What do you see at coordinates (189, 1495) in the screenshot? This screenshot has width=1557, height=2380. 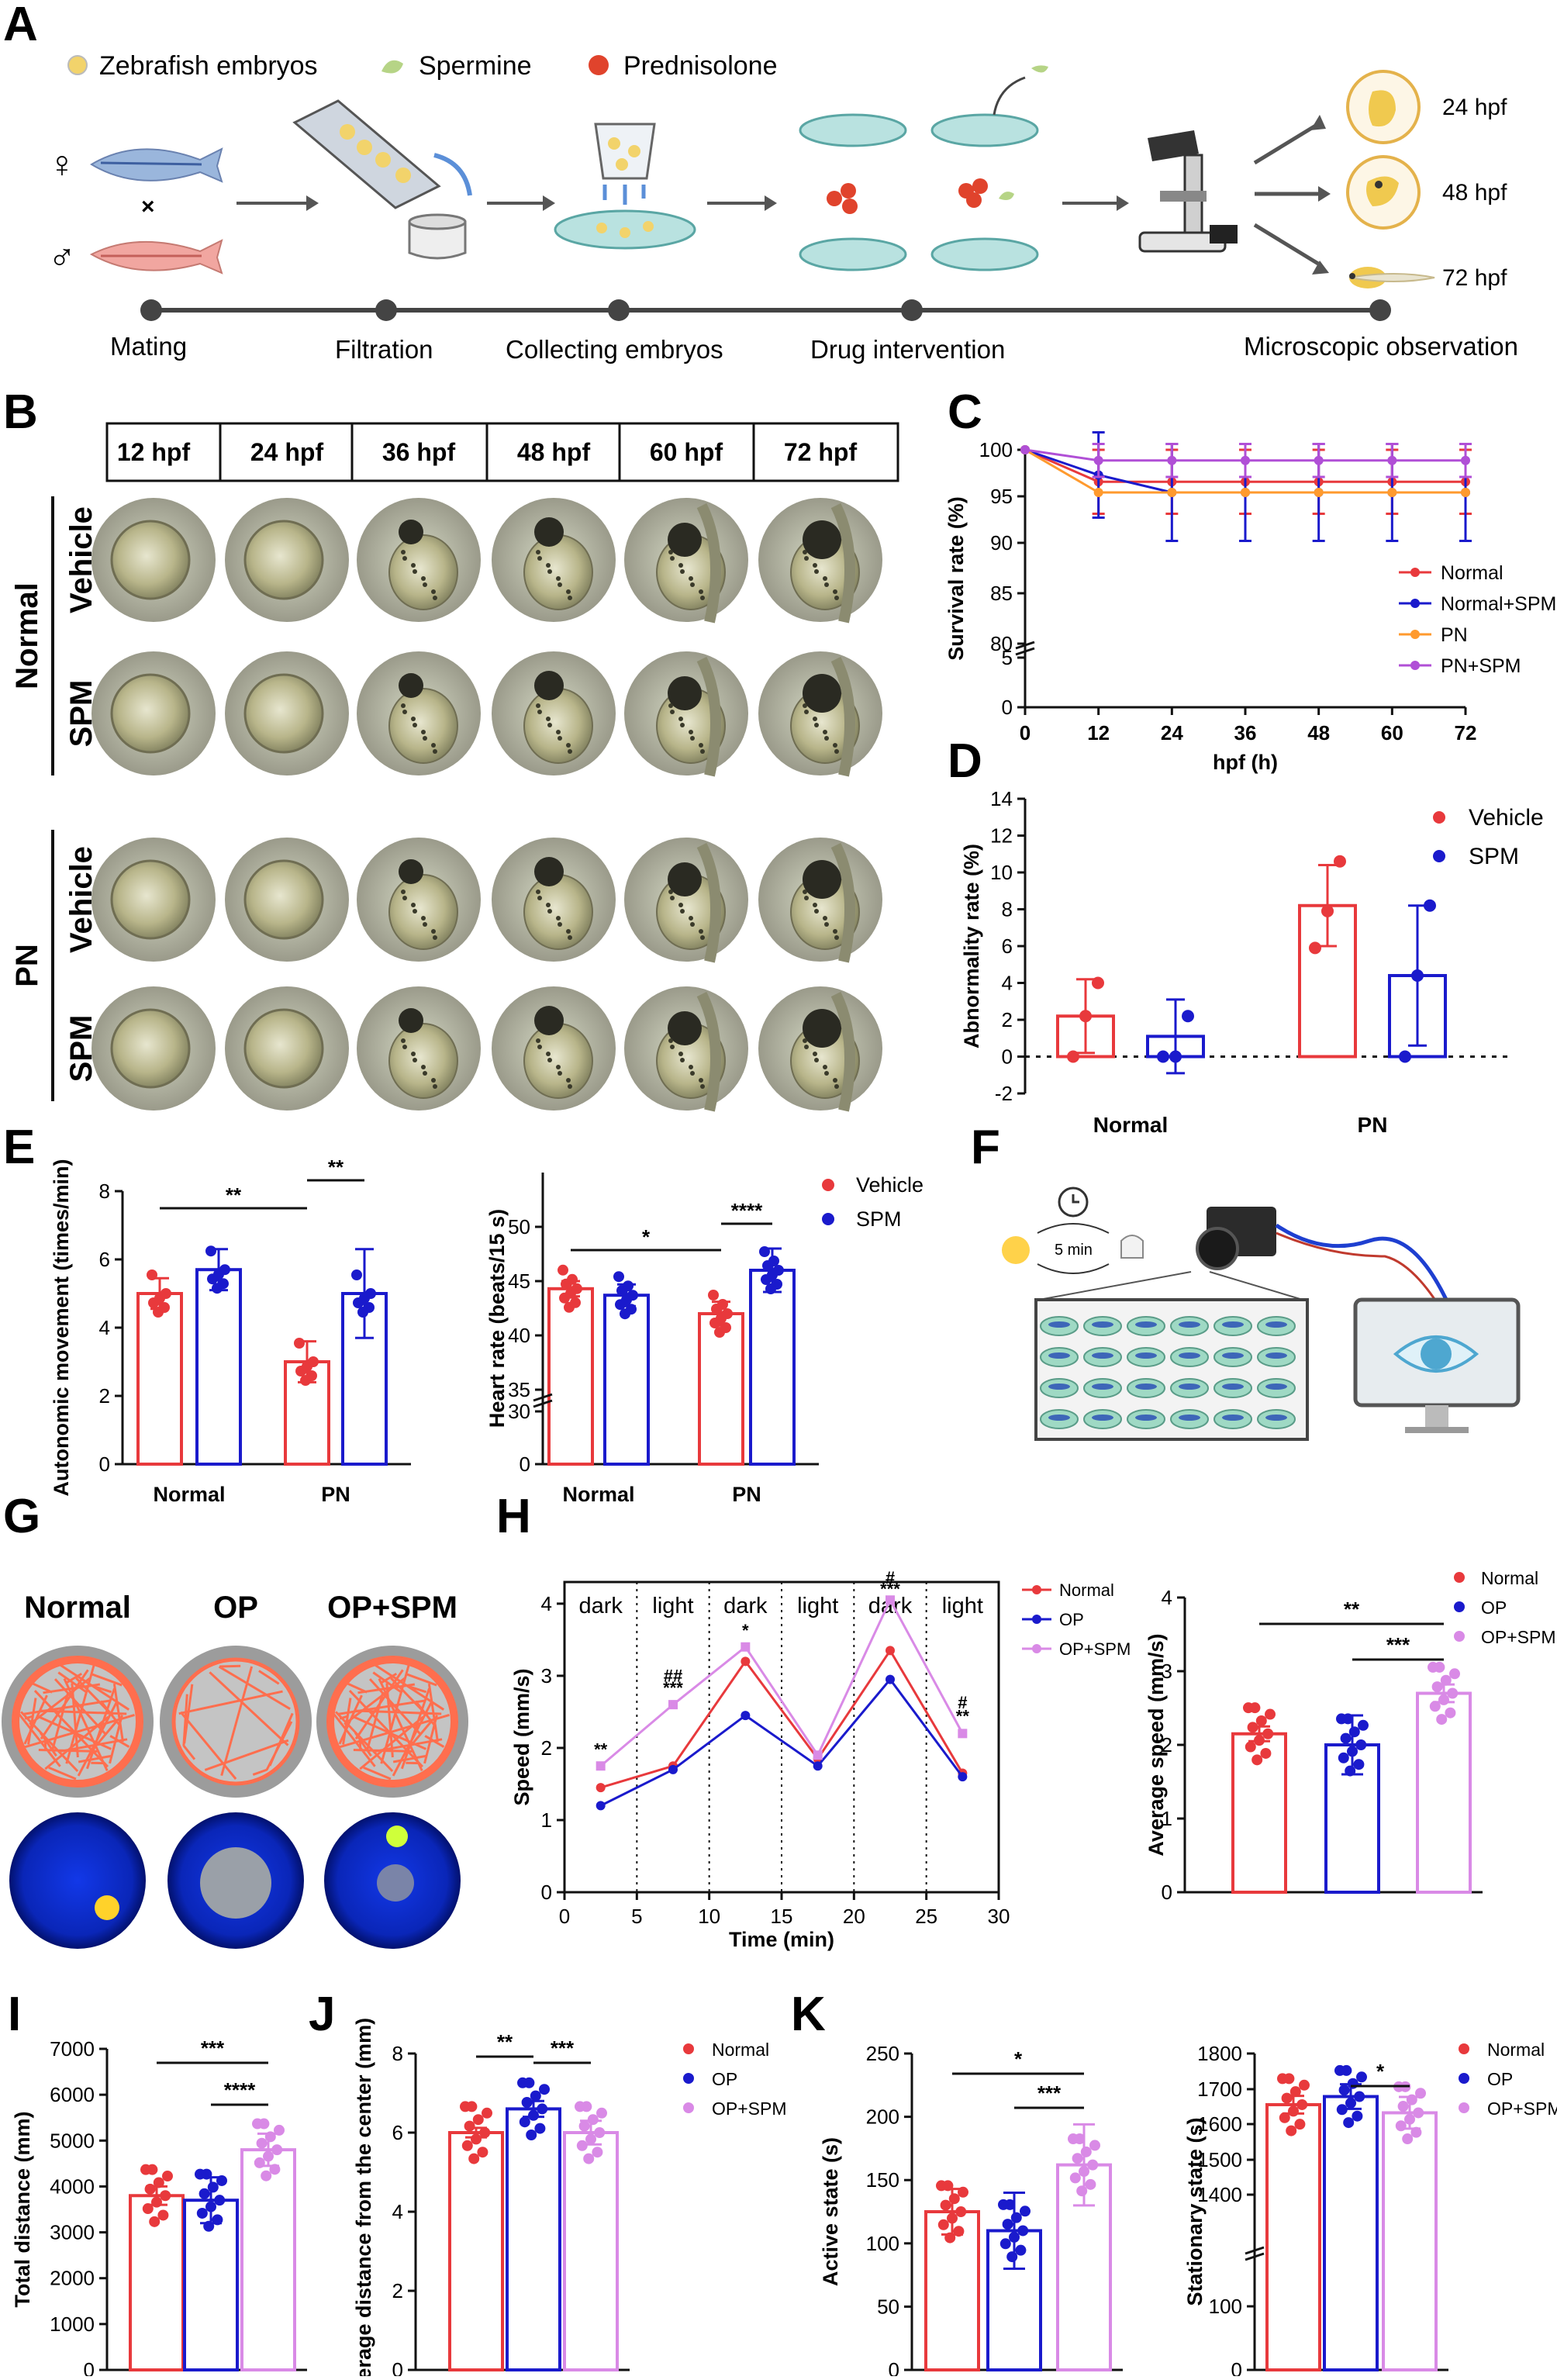 I see `x-category-label: Normal` at bounding box center [189, 1495].